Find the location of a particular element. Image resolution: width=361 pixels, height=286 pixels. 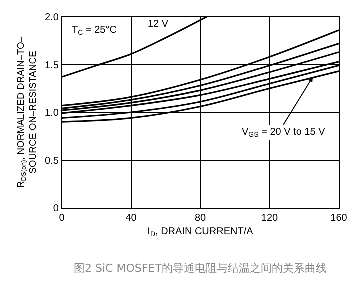

x-tick-label: 80 is located at coordinates (200, 218).